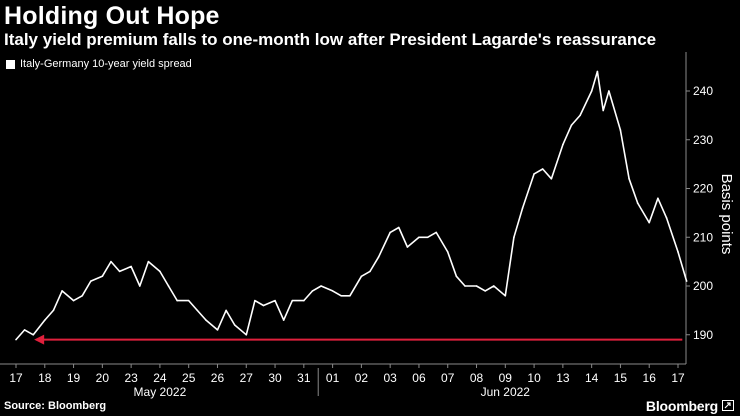 This screenshot has height=416, width=740. I want to click on legend-swatch, so click(10, 64).